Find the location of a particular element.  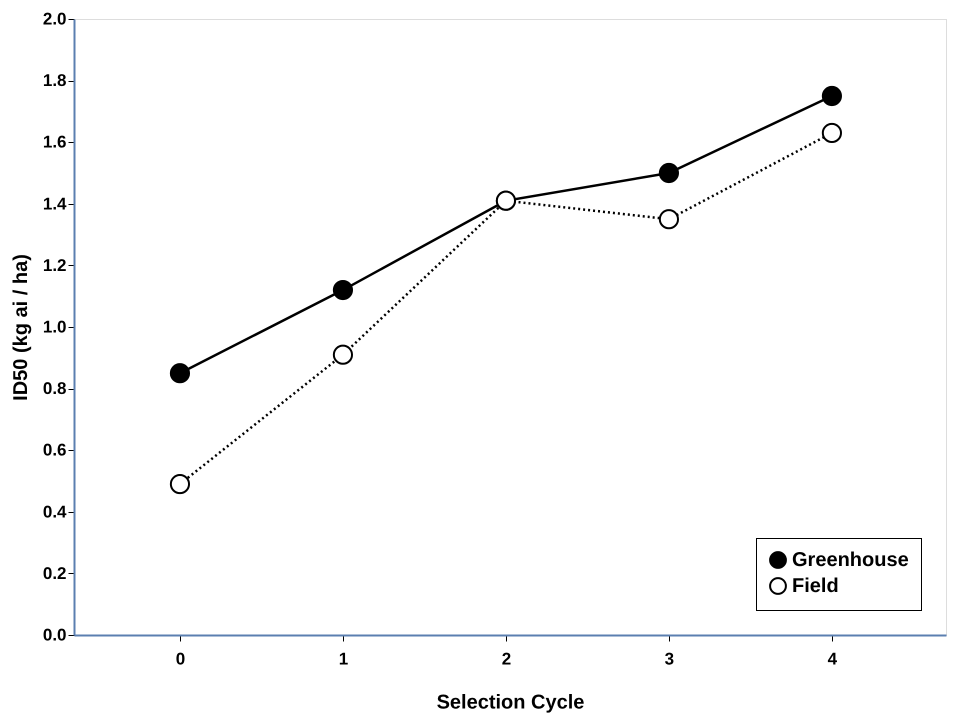

y-tick-label: 0.6 is located at coordinates (54, 450).